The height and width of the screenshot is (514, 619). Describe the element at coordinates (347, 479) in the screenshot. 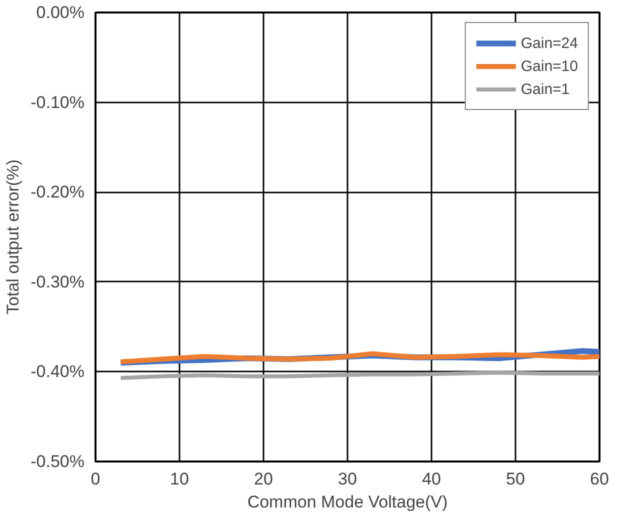

I see `x-tick-label: 30` at that location.